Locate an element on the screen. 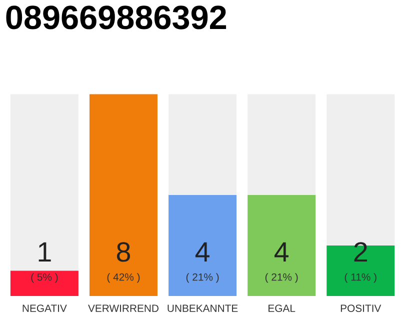 Image resolution: width=410 pixels, height=320 pixels. chart-title: 089669886392 is located at coordinates (116, 18).